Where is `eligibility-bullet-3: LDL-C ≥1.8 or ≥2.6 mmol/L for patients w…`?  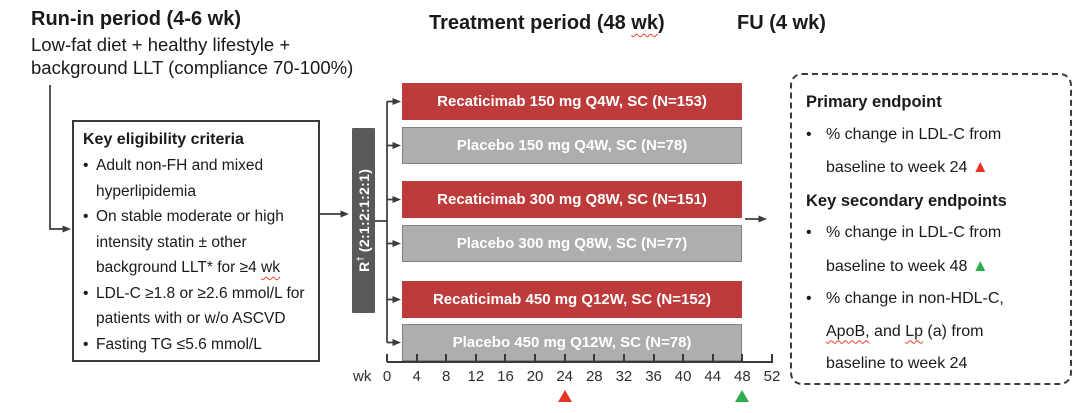 eligibility-bullet-3: LDL-C ≥1.8 or ≥2.6 mmol/L for patients w… is located at coordinates (198, 306).